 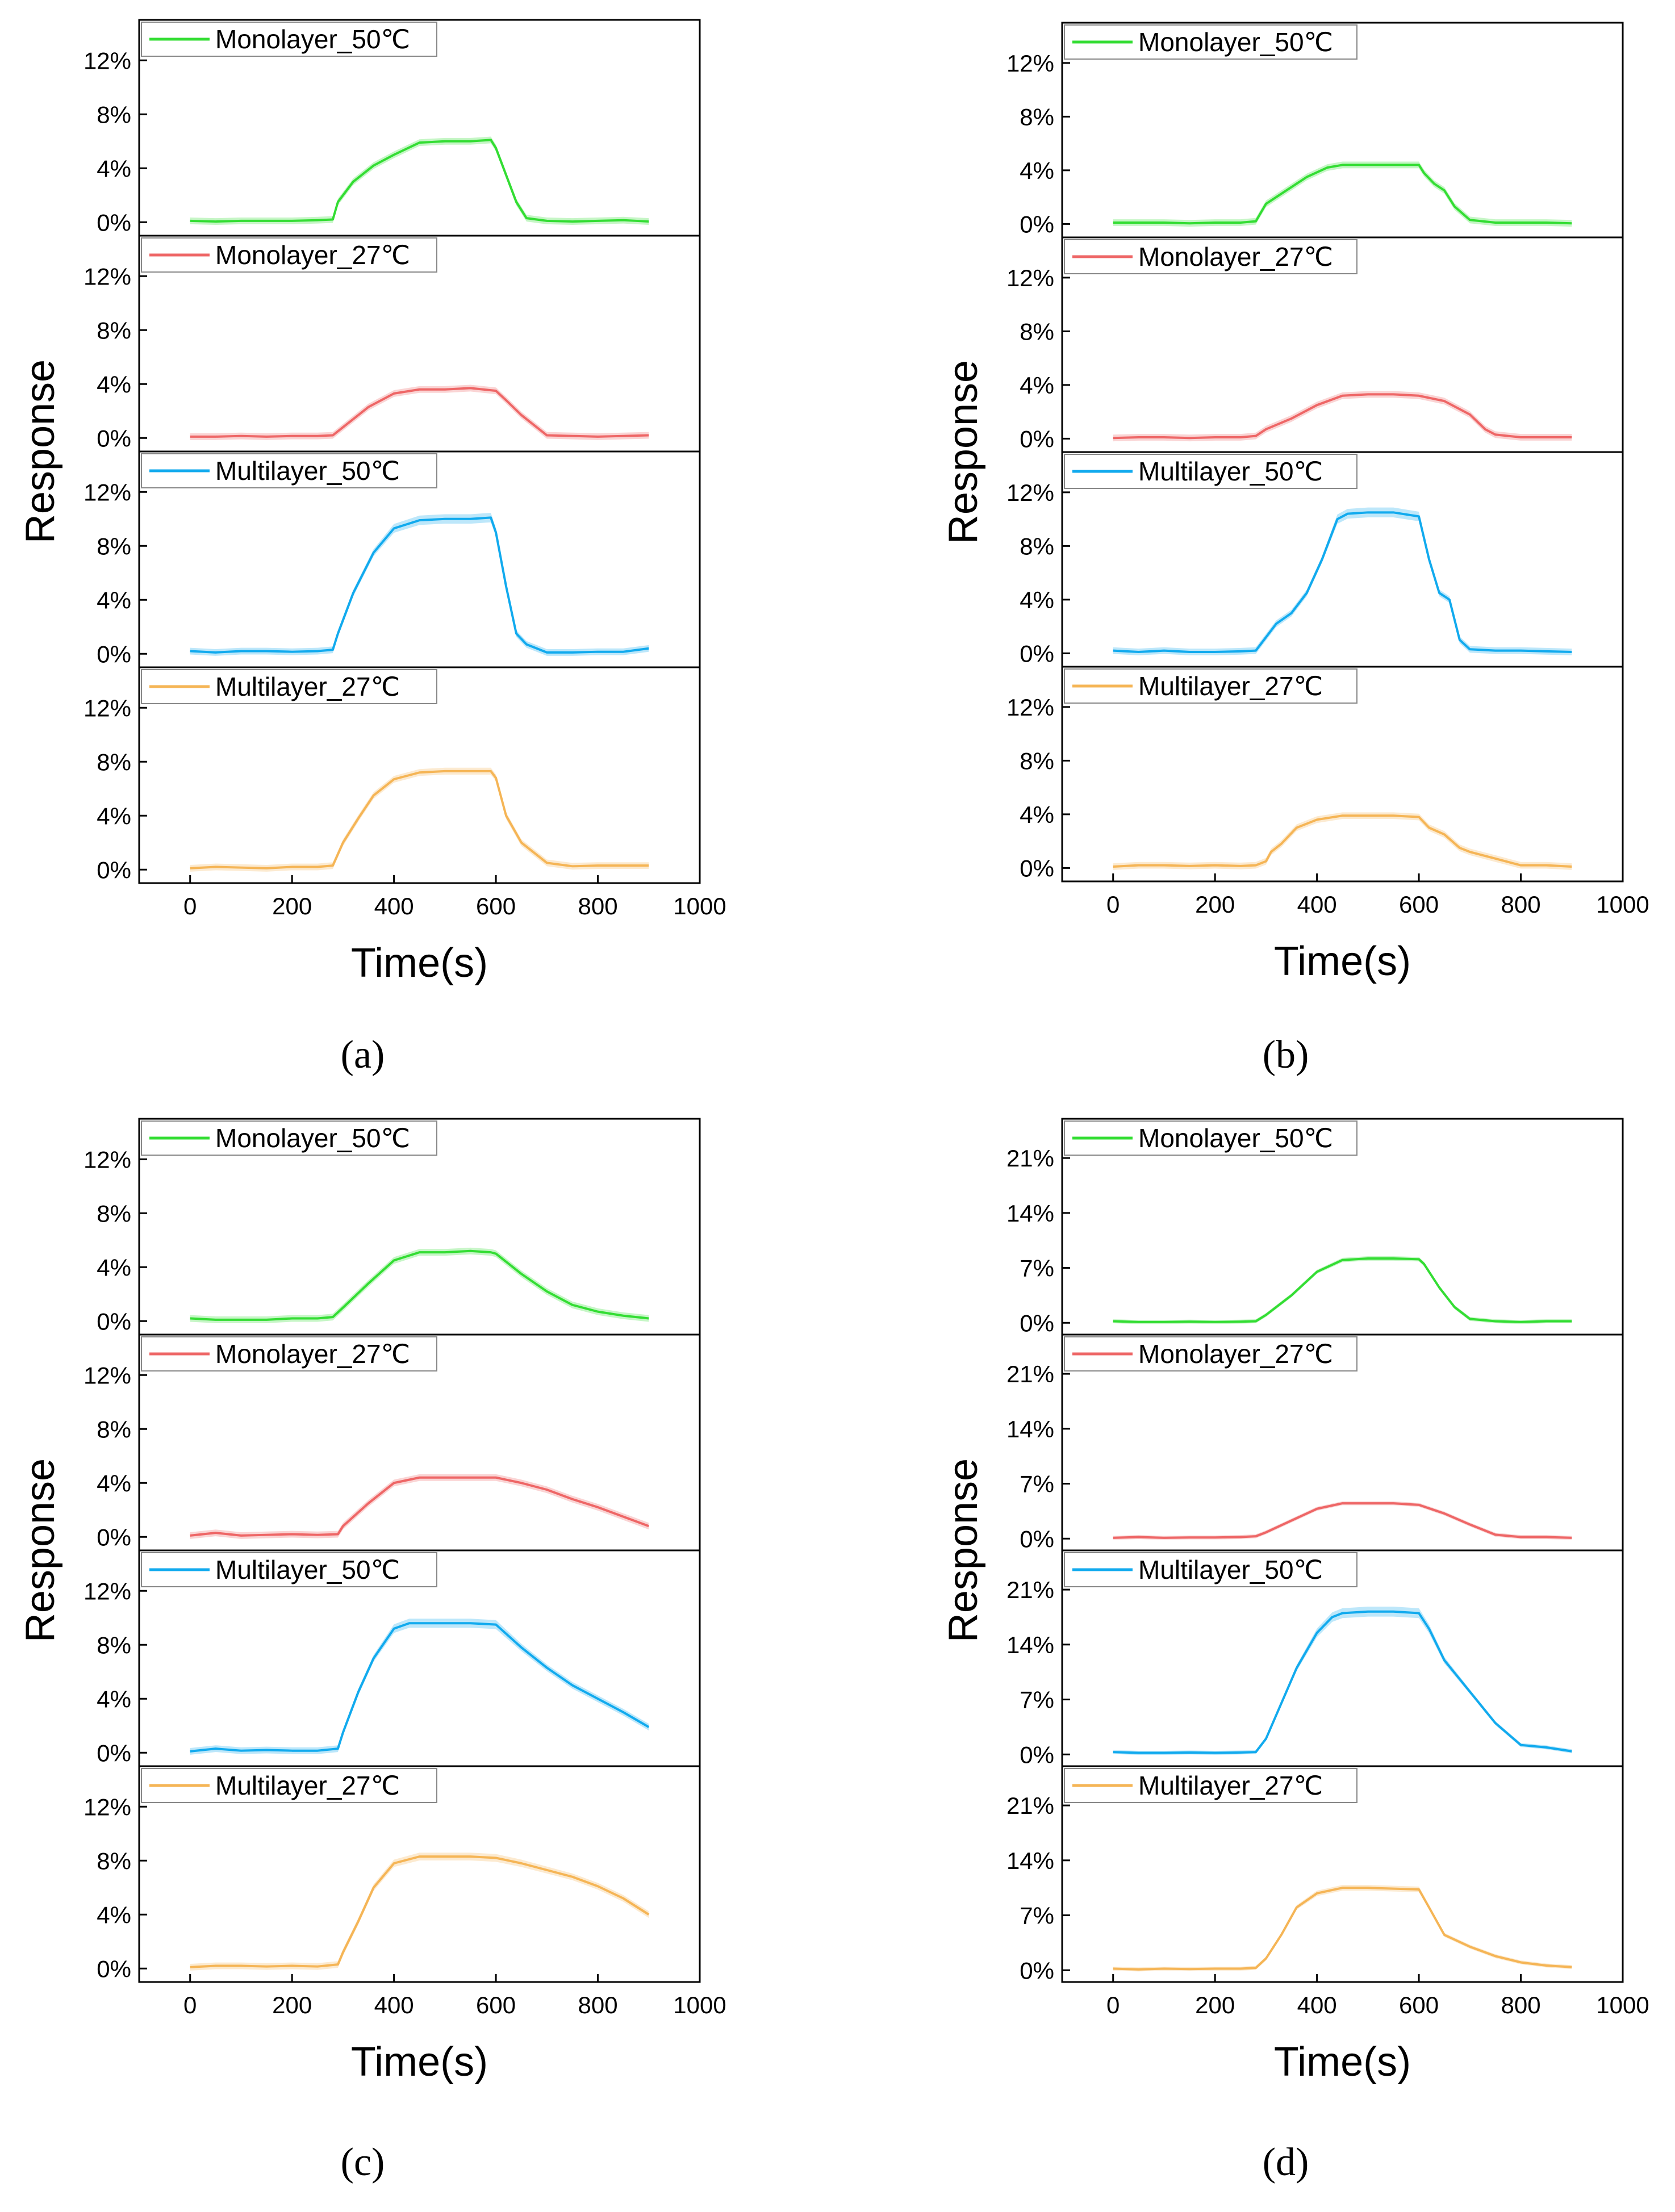 I want to click on y-axis-title: Response, so click(x=40, y=451).